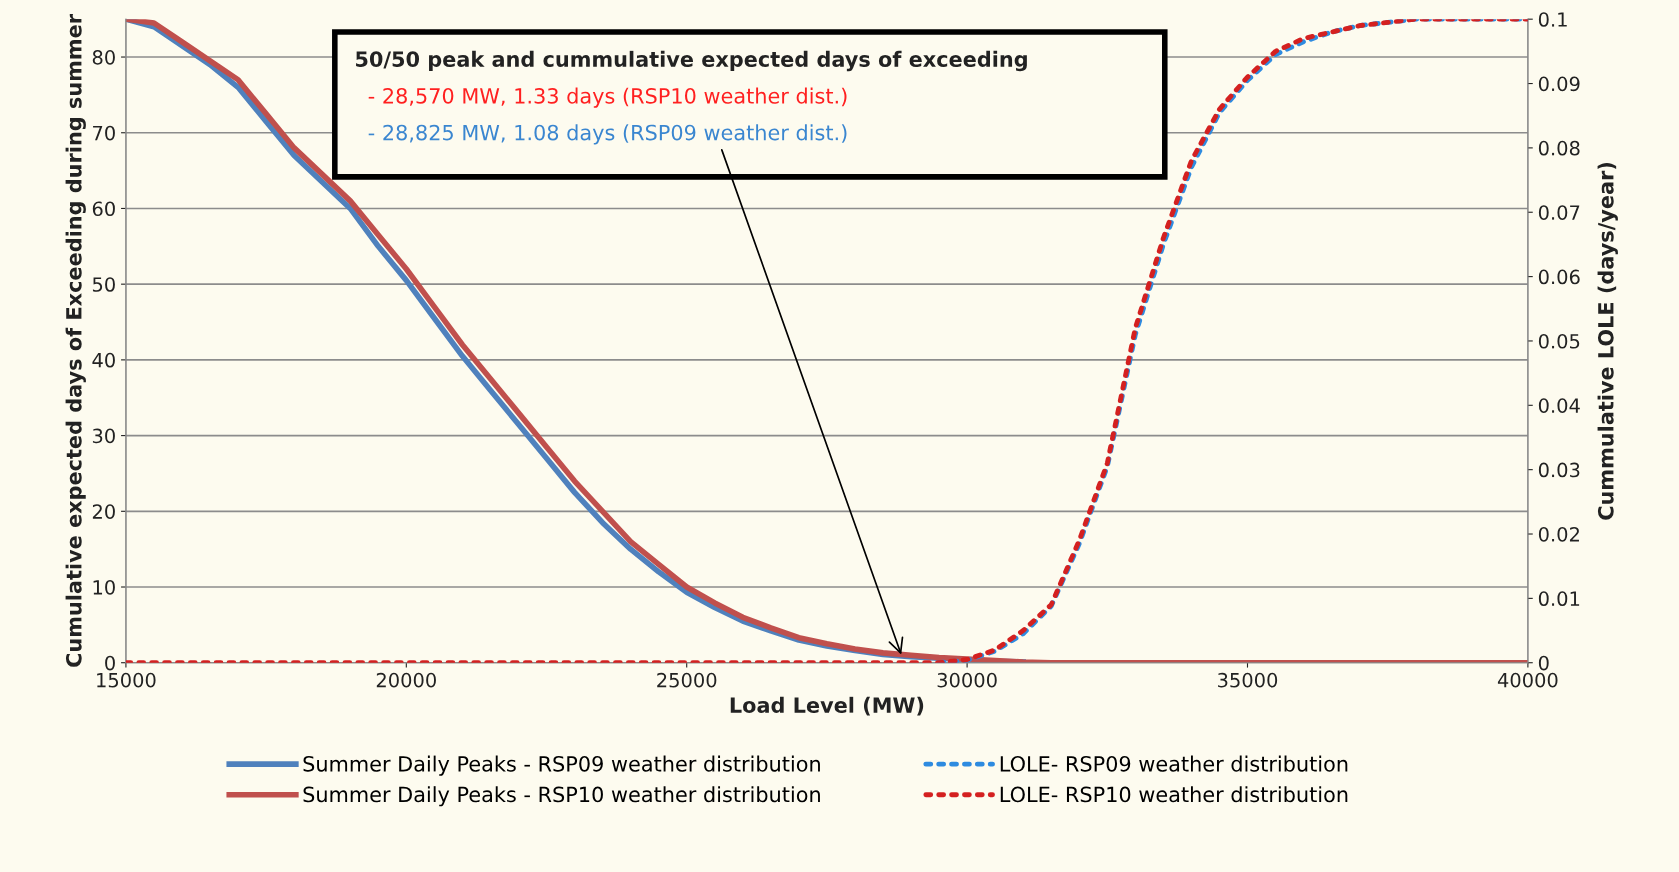 The height and width of the screenshot is (872, 1679). Describe the element at coordinates (75, 340) in the screenshot. I see `y-axis-title: Cumulative expected days of Exceeding during summer` at that location.